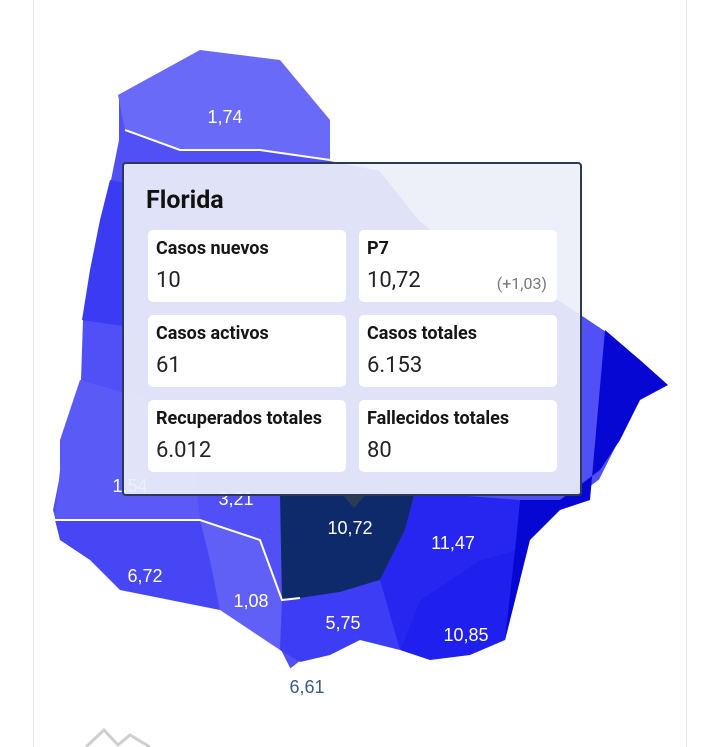 The image size is (720, 747). Describe the element at coordinates (168, 365) in the screenshot. I see `stat-value: 61` at that location.